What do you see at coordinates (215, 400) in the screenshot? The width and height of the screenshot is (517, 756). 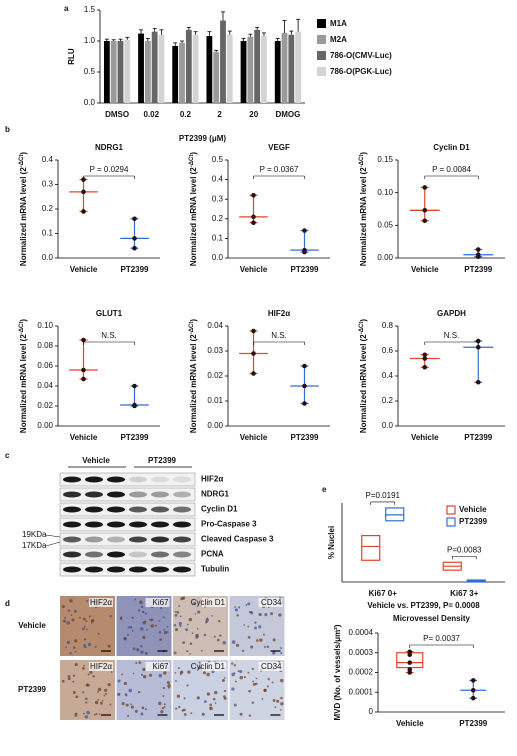 I see `y-tick-label: 0.01` at bounding box center [215, 400].